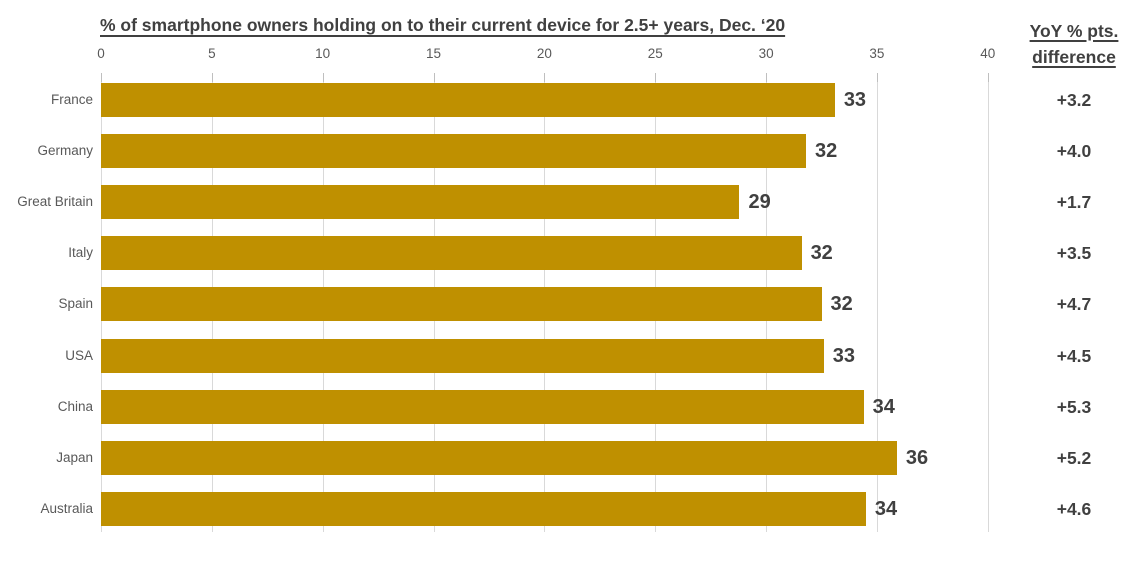 The height and width of the screenshot is (569, 1148). I want to click on yoy-difference-value: +5.3, so click(1074, 406).